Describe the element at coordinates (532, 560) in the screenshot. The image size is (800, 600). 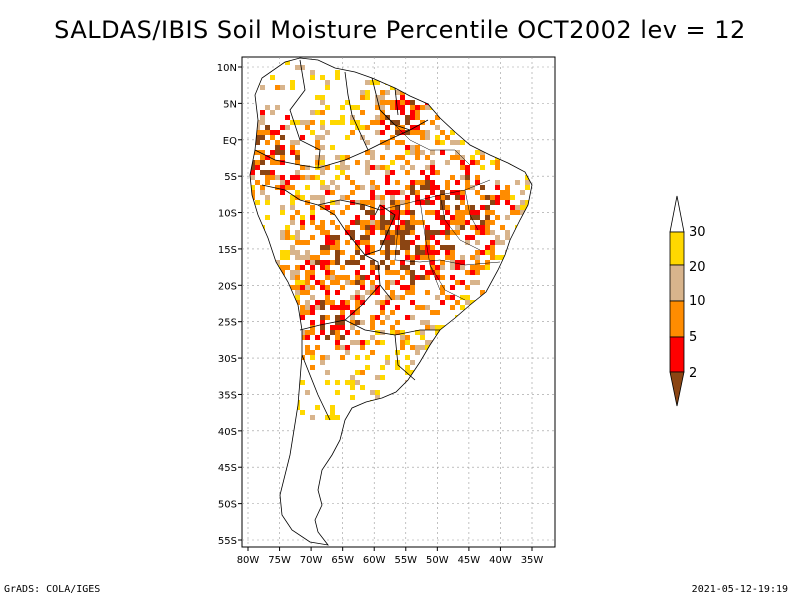
I see `lon-tick-label: 35W` at that location.